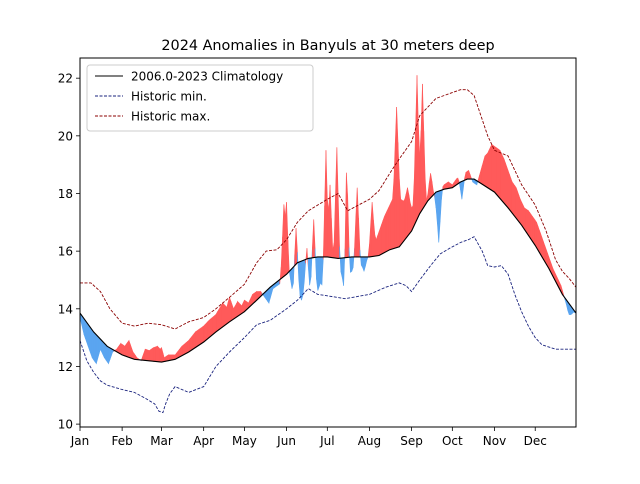  What do you see at coordinates (65, 425) in the screenshot?
I see `y-tick-label: 10` at bounding box center [65, 425].